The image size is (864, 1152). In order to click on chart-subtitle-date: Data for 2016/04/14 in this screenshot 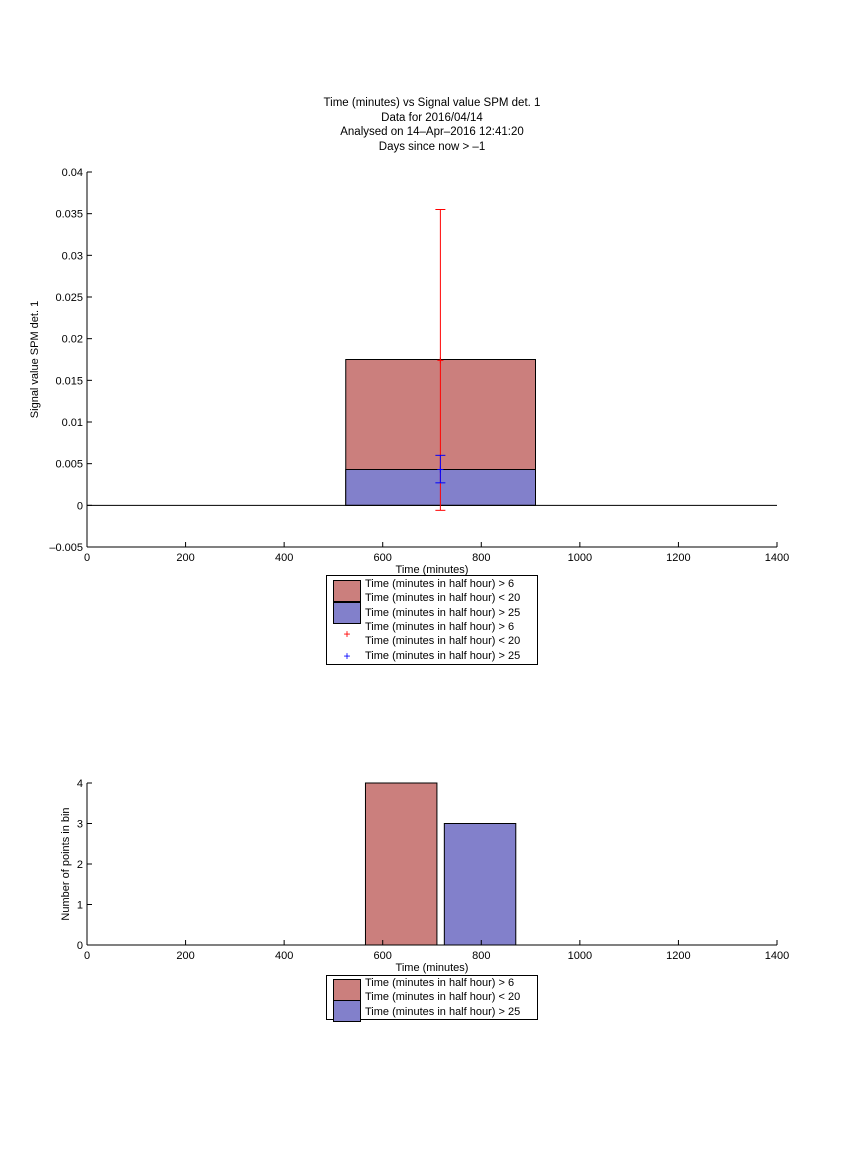, I will do `click(432, 117)`.